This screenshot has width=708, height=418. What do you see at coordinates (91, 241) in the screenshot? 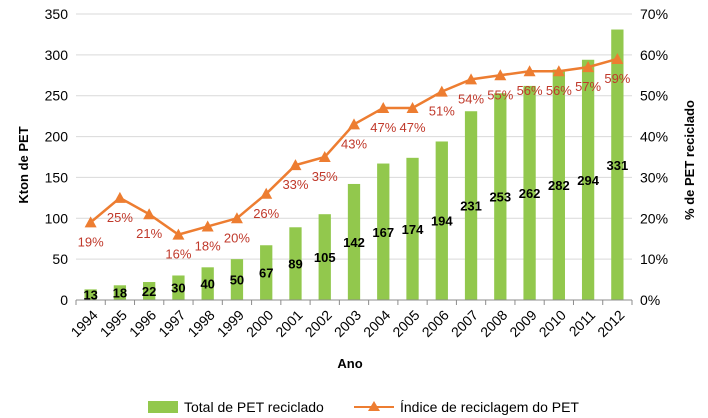
I see `pct-value-label: 19%` at bounding box center [91, 241].